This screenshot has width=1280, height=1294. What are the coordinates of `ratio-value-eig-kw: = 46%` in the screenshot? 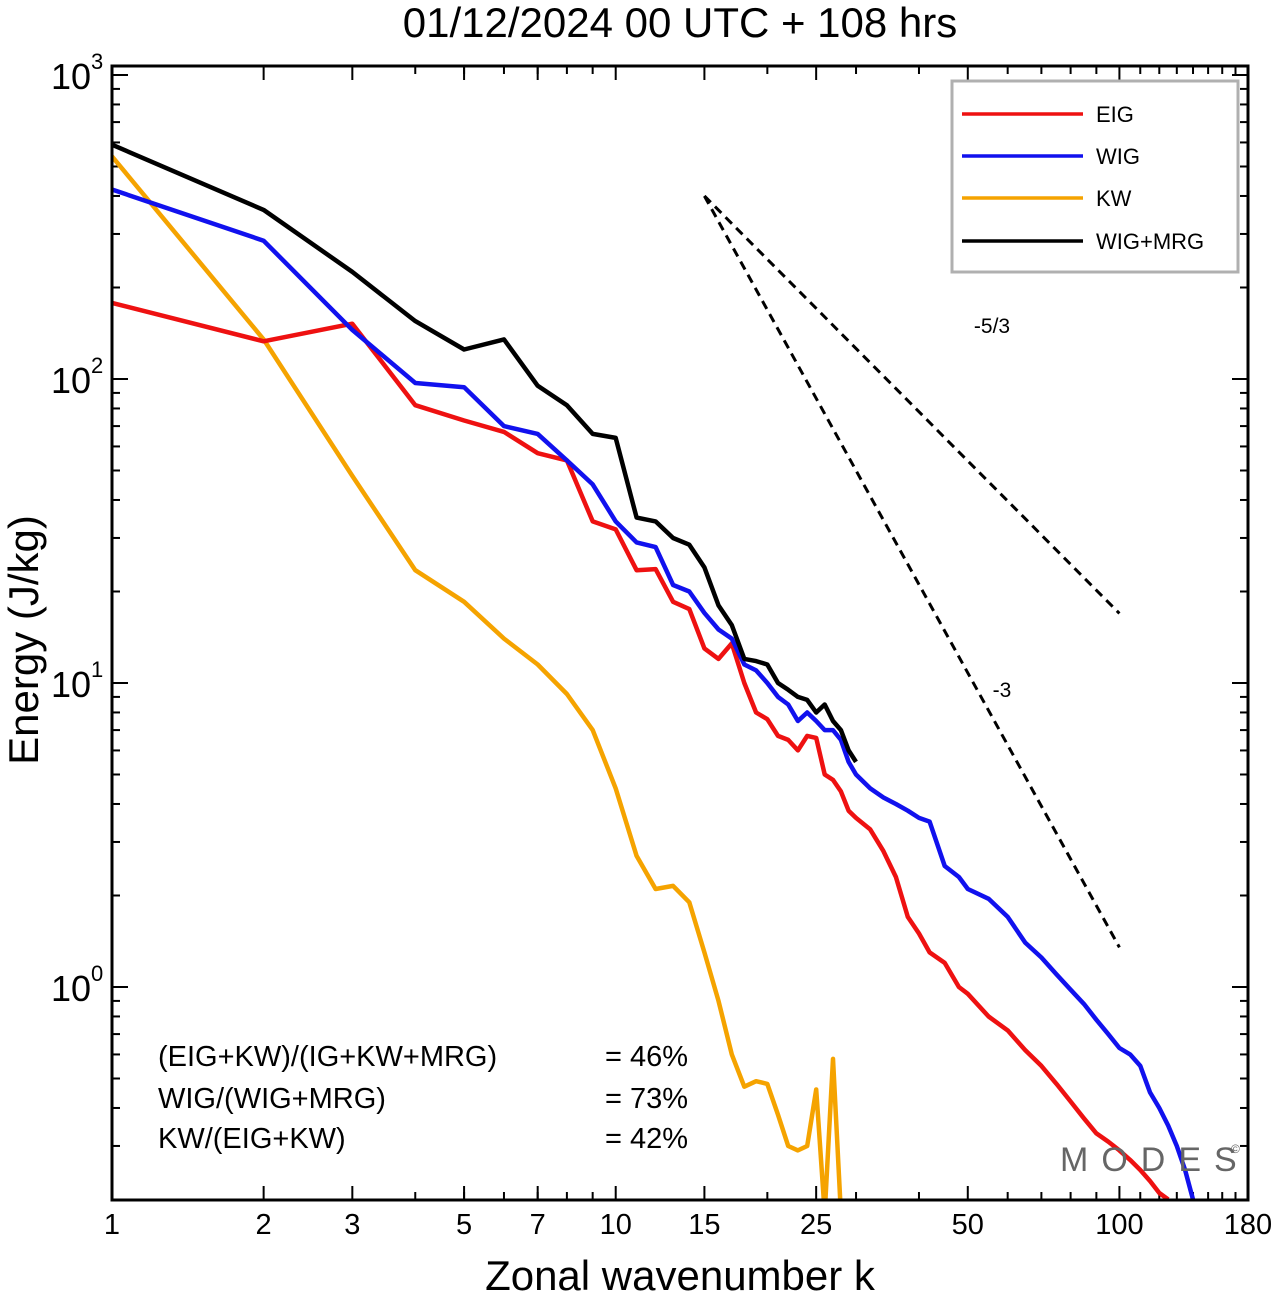 It's located at (646, 1057).